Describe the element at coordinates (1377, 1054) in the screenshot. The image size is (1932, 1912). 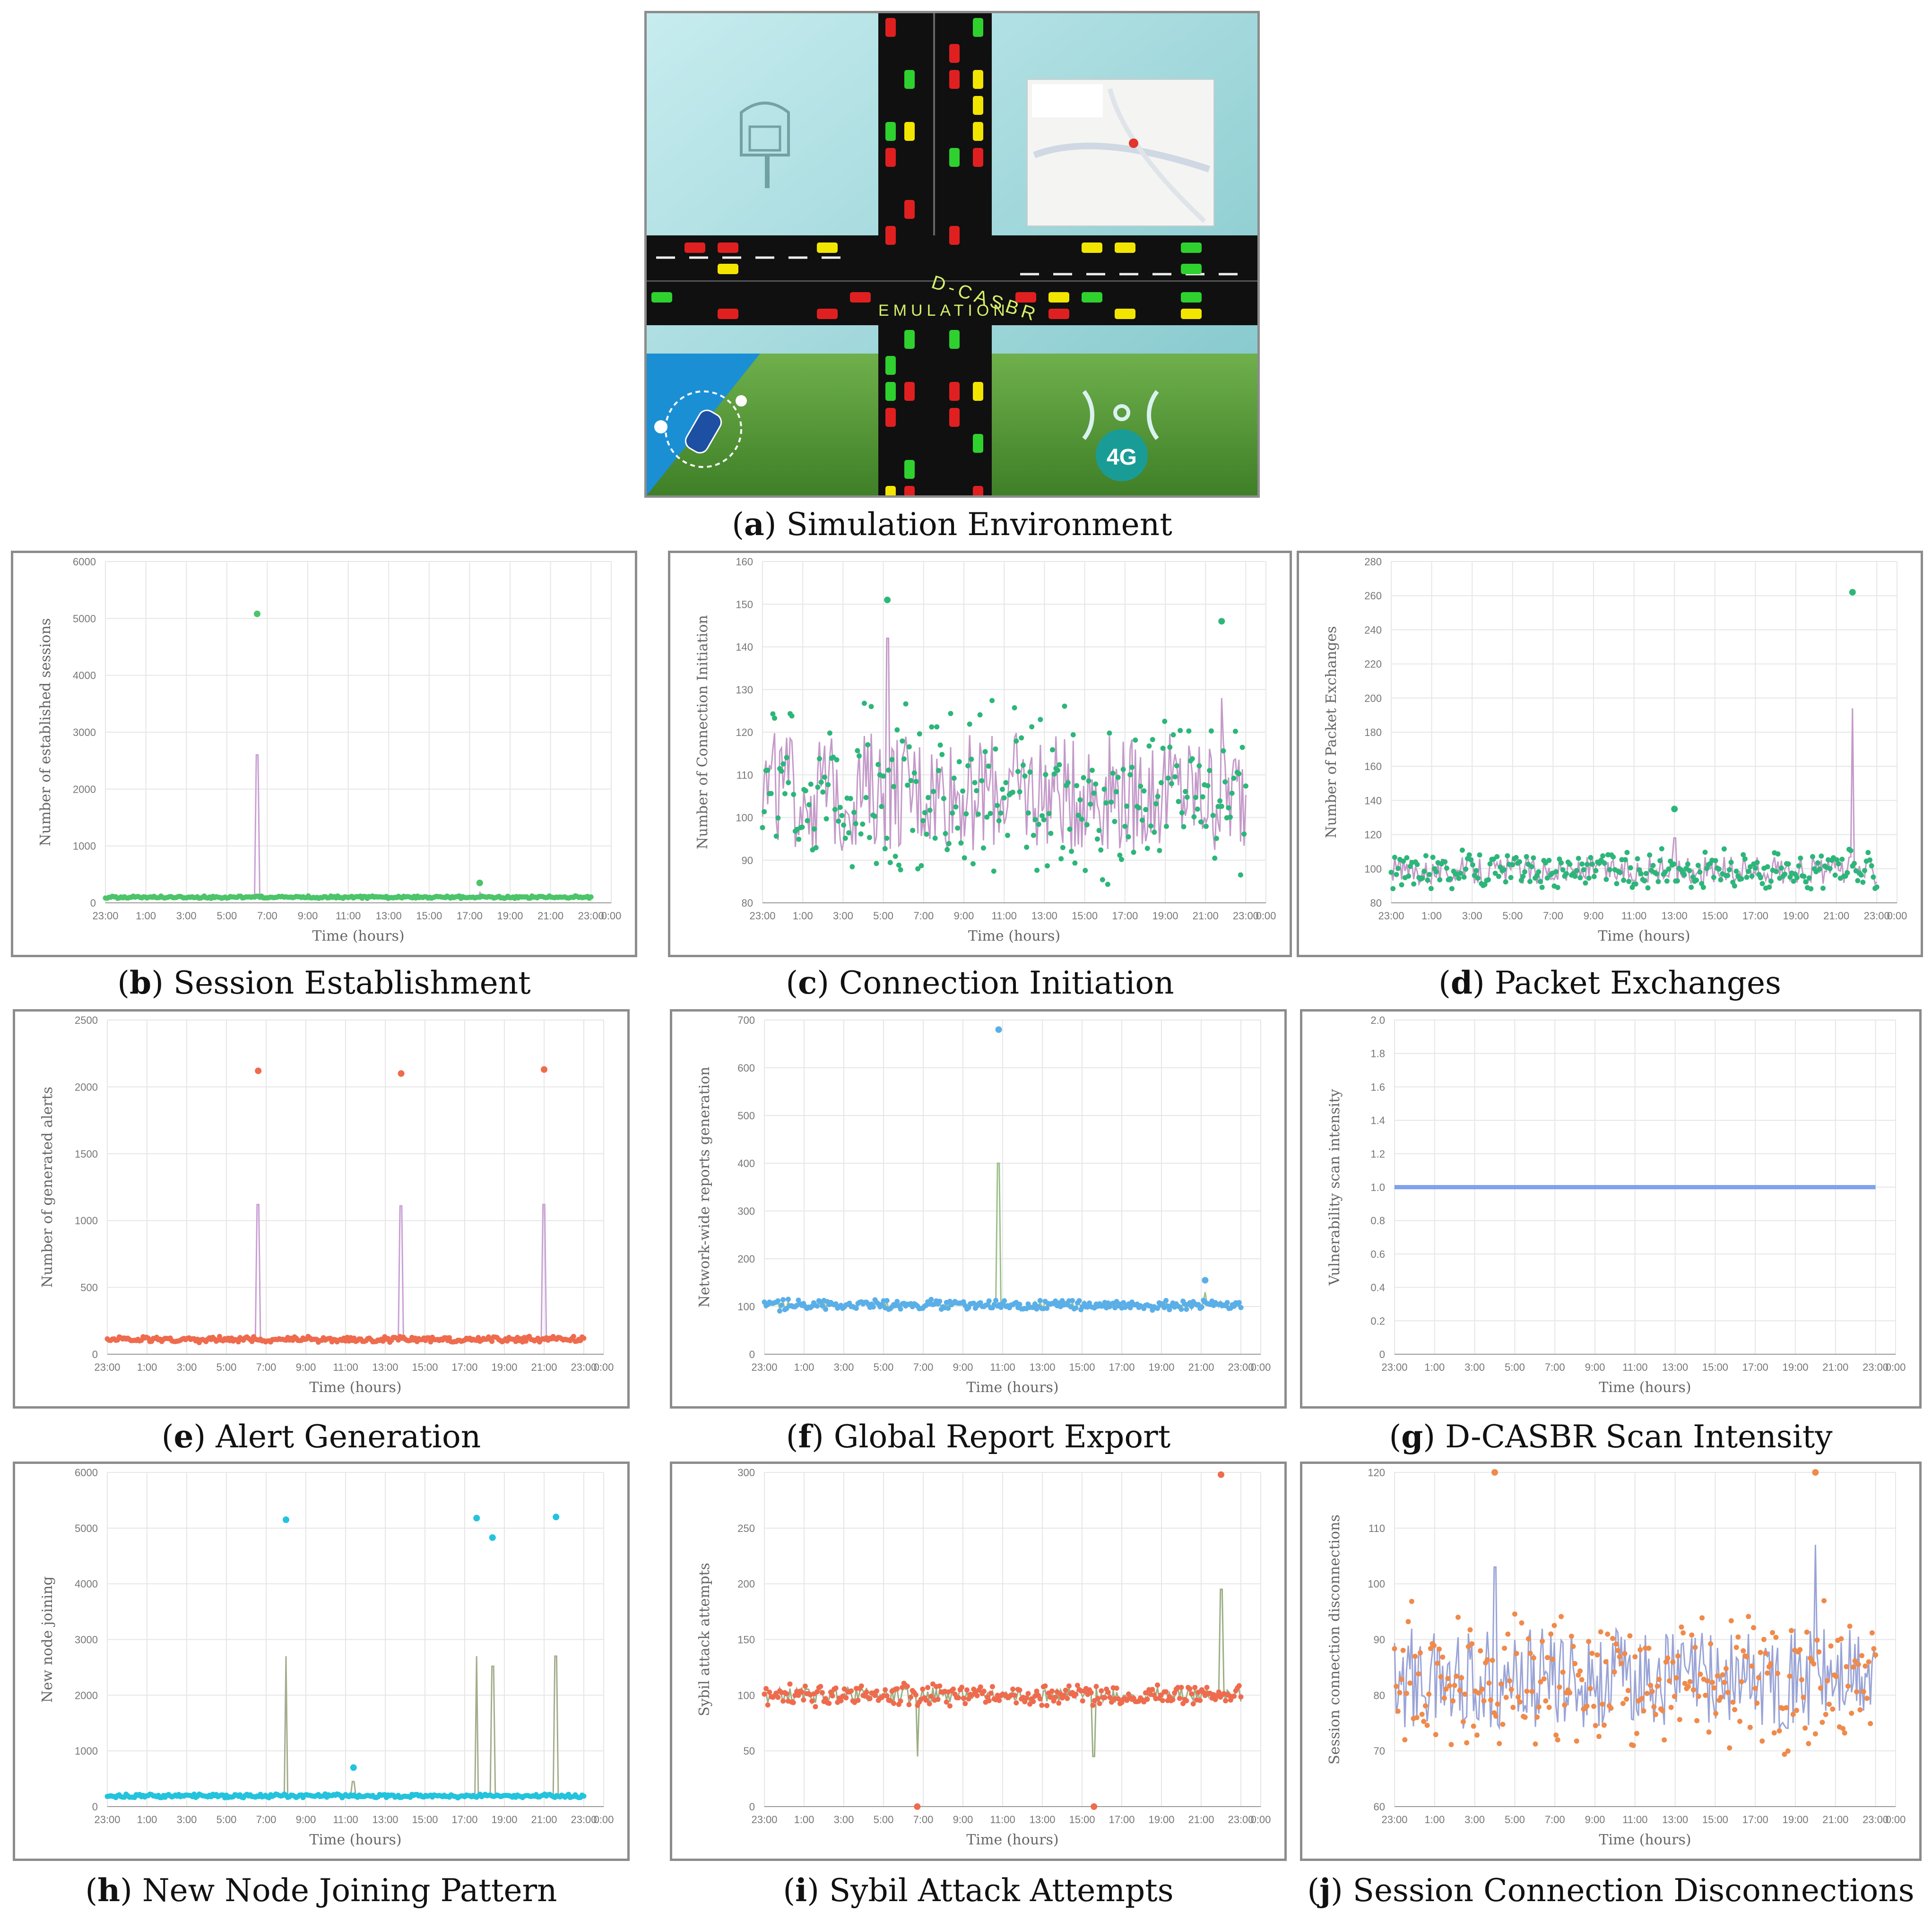
I see `y-tick-label: 1.8` at that location.